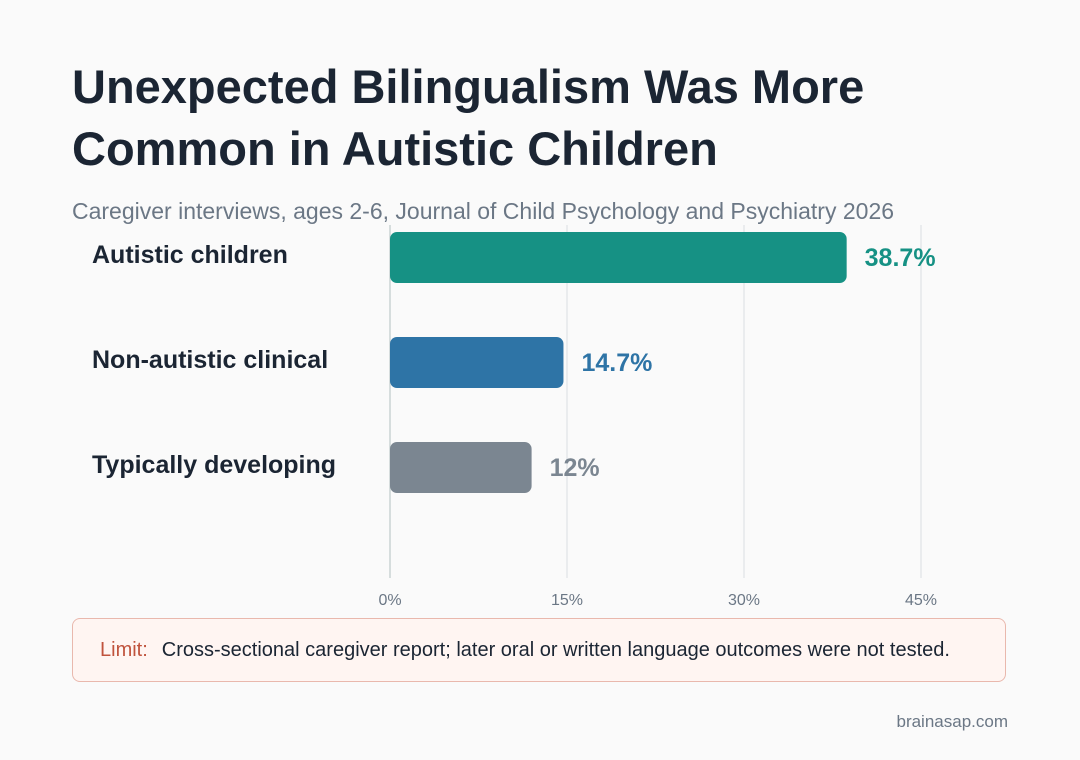 The image size is (1080, 760). I want to click on x-tick-label: 0%, so click(389, 600).